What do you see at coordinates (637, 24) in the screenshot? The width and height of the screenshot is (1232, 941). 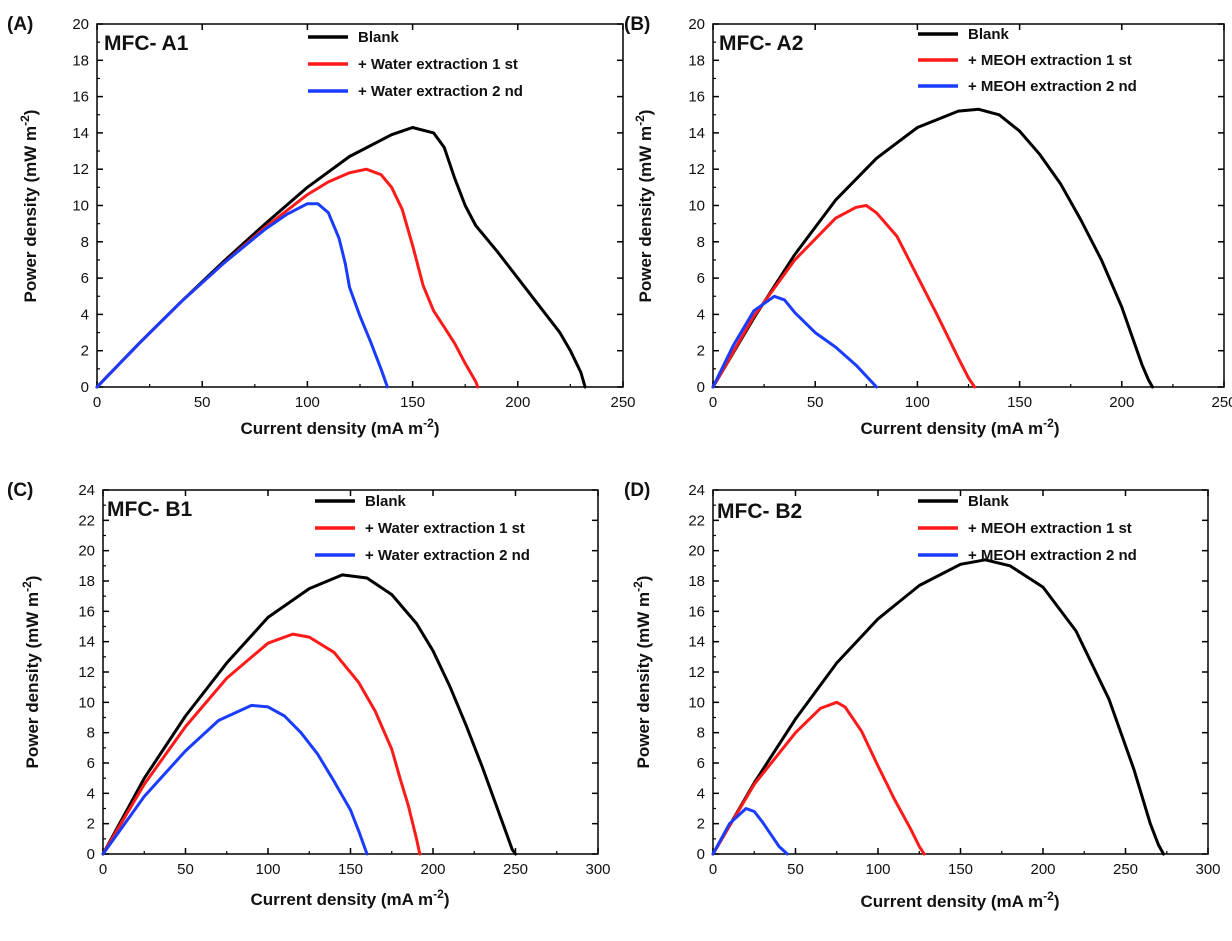 I see `panel-label: (B)` at bounding box center [637, 24].